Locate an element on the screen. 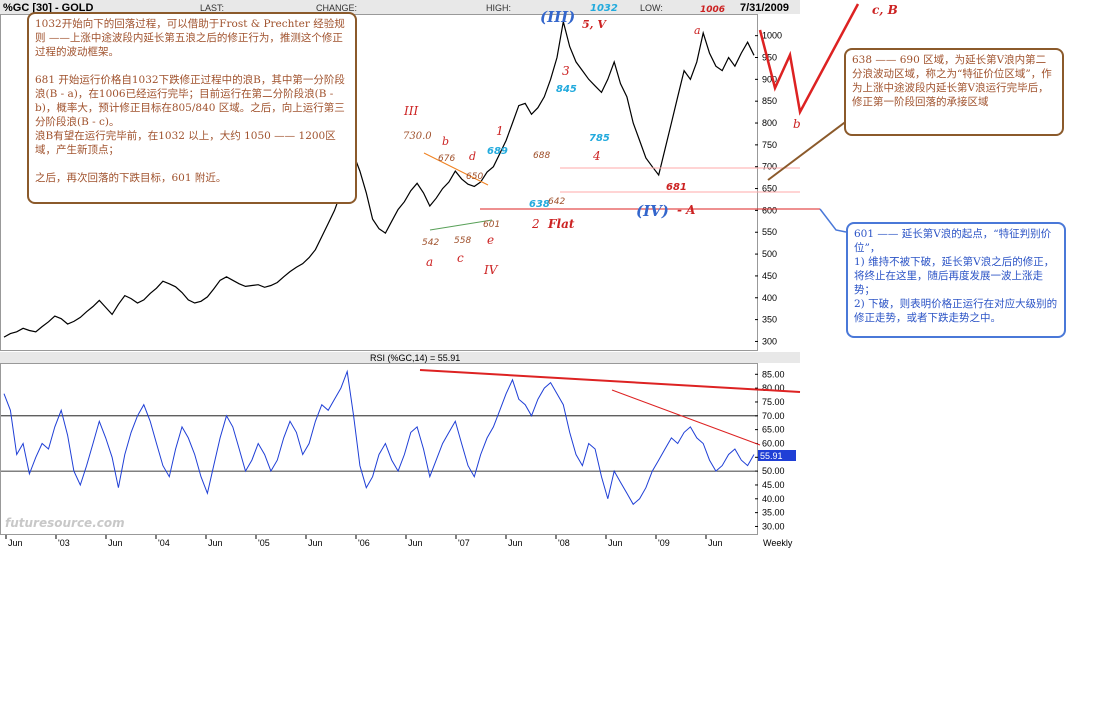 This screenshot has width=1101, height=701. rsi-header-bar is located at coordinates (400, 357).